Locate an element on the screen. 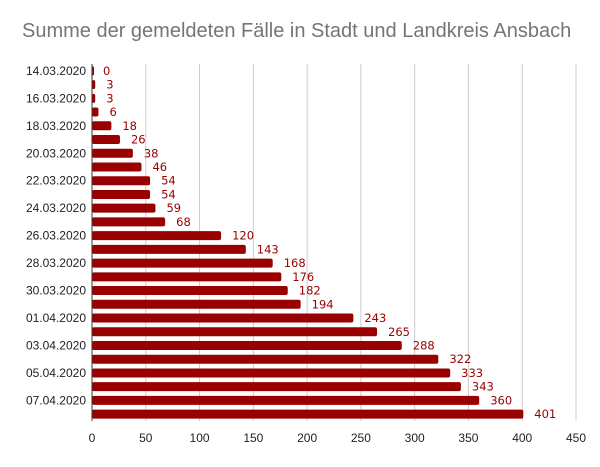 The height and width of the screenshot is (467, 600). category-label-16.03.2020: 16.03.2020 is located at coordinates (56, 98).